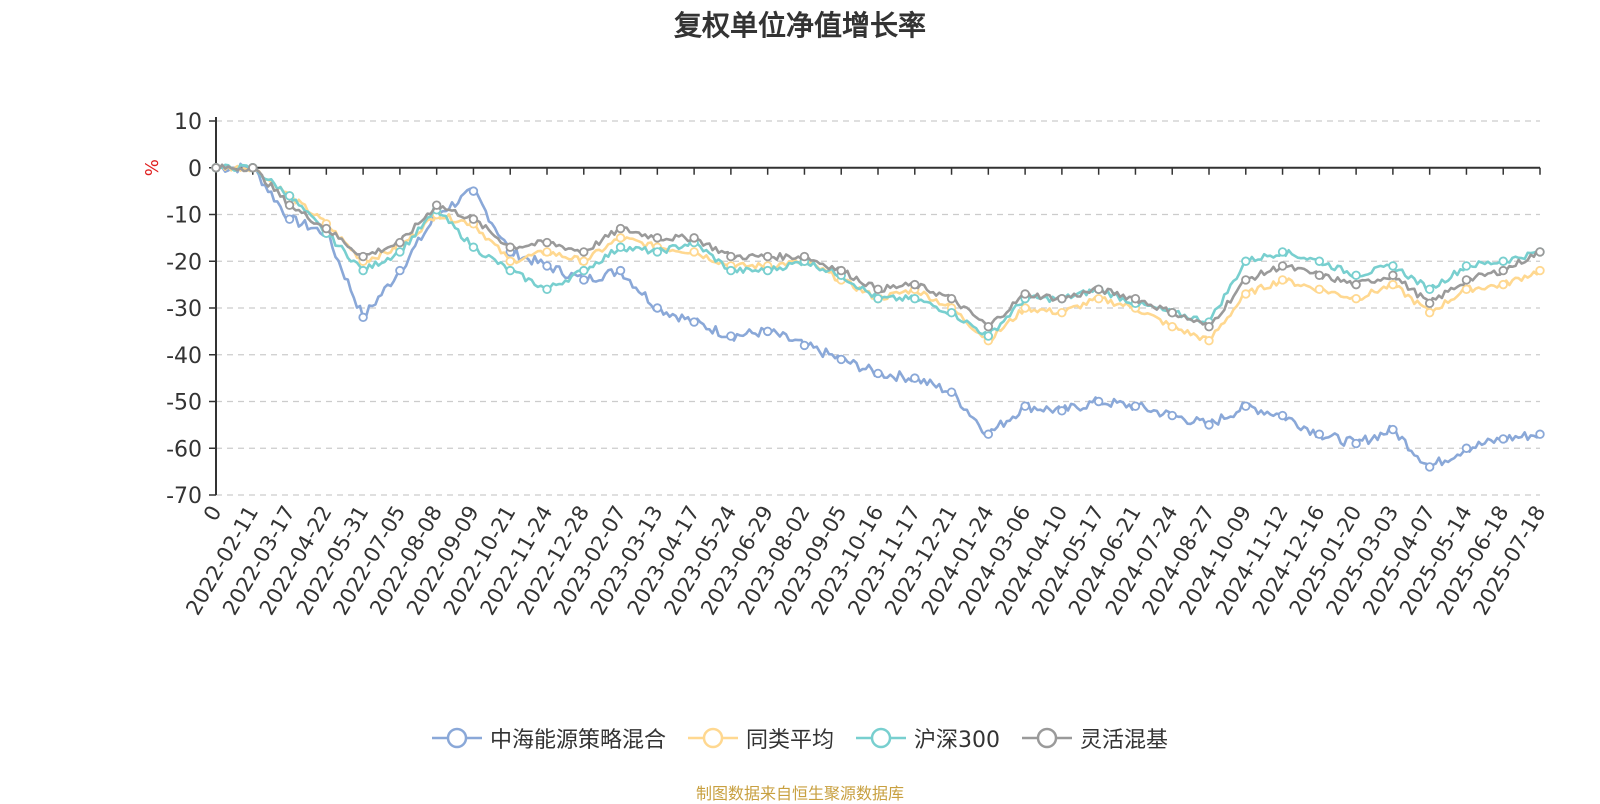 The image size is (1600, 804). Describe the element at coordinates (789, 740) in the screenshot. I see `legend-label: 同类平均` at that location.